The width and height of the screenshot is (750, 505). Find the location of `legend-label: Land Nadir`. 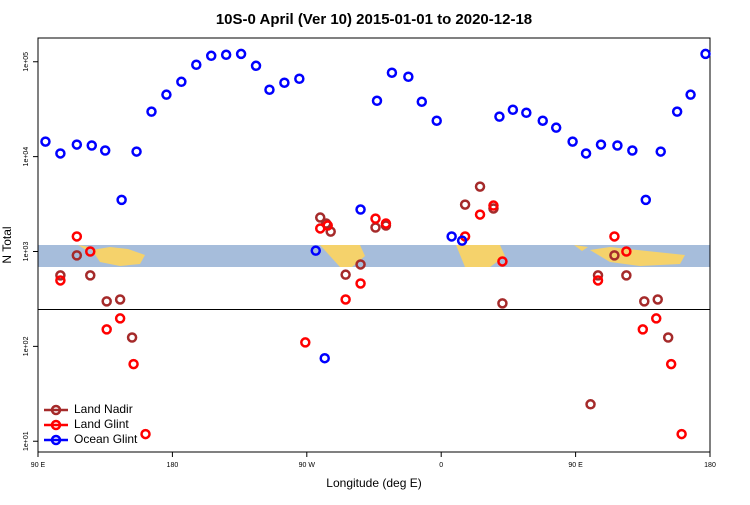

legend-label: Land Nadir is located at coordinates (103, 409).